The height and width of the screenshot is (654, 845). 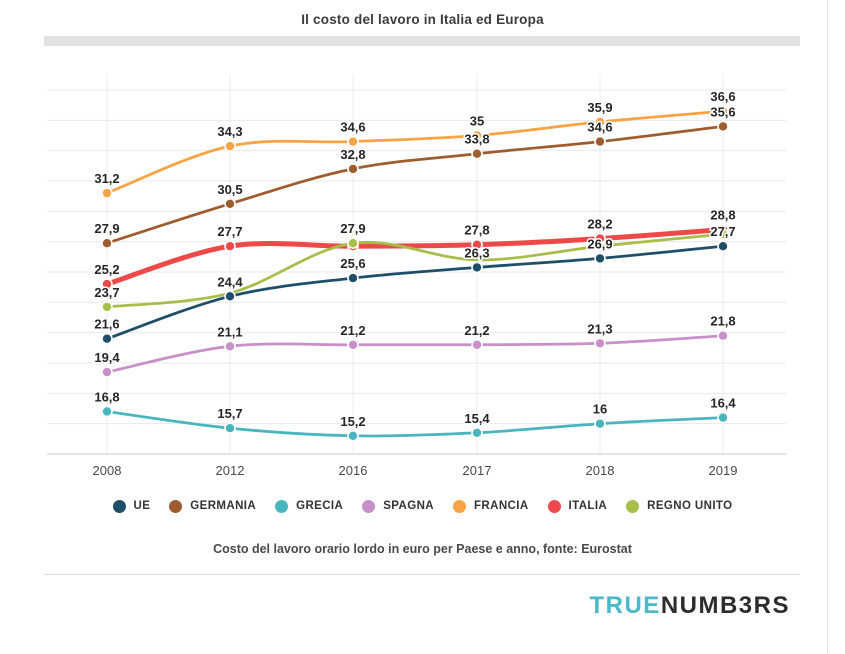 I want to click on x-axis-label: 2019, so click(x=723, y=470).